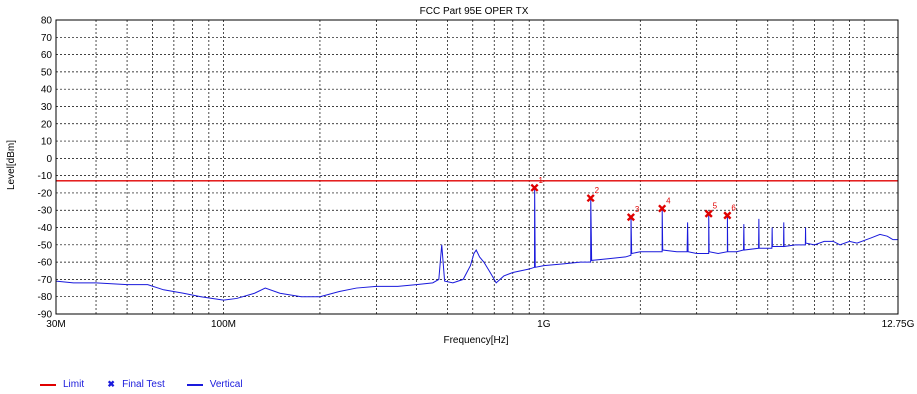  What do you see at coordinates (45, 245) in the screenshot?
I see `y-tick-label: -50` at bounding box center [45, 245].